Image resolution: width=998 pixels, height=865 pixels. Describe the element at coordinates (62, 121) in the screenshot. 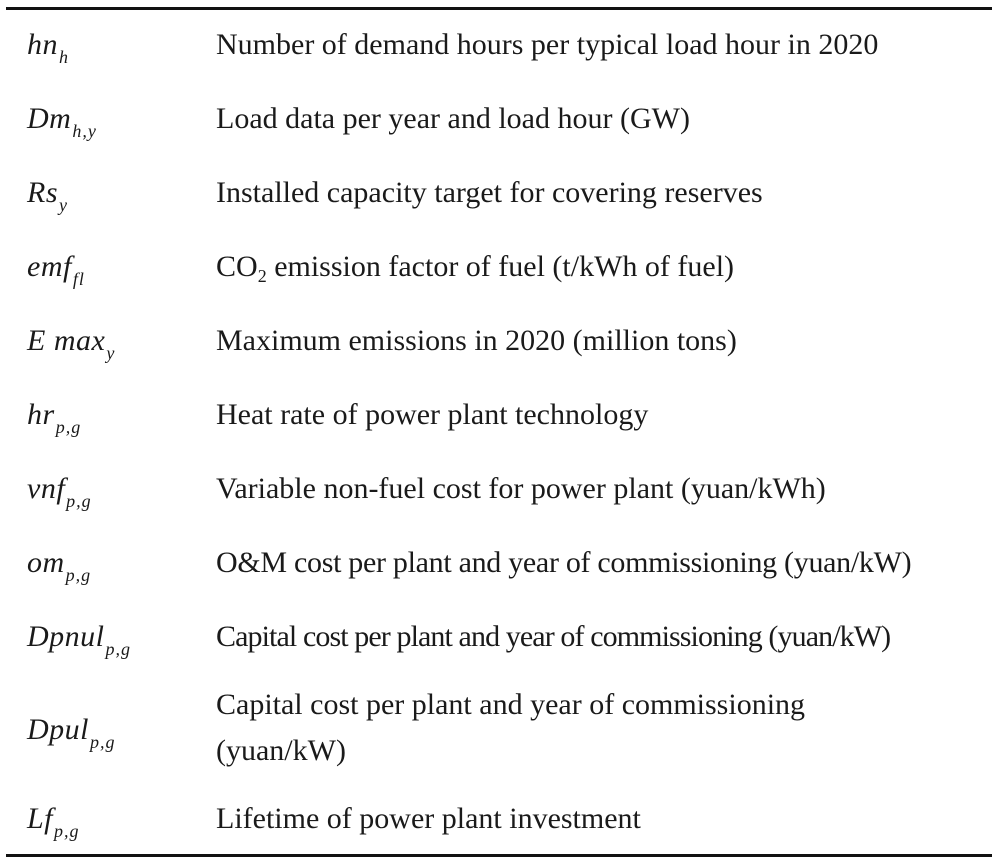

I see `symbol: Dmh,y` at that location.